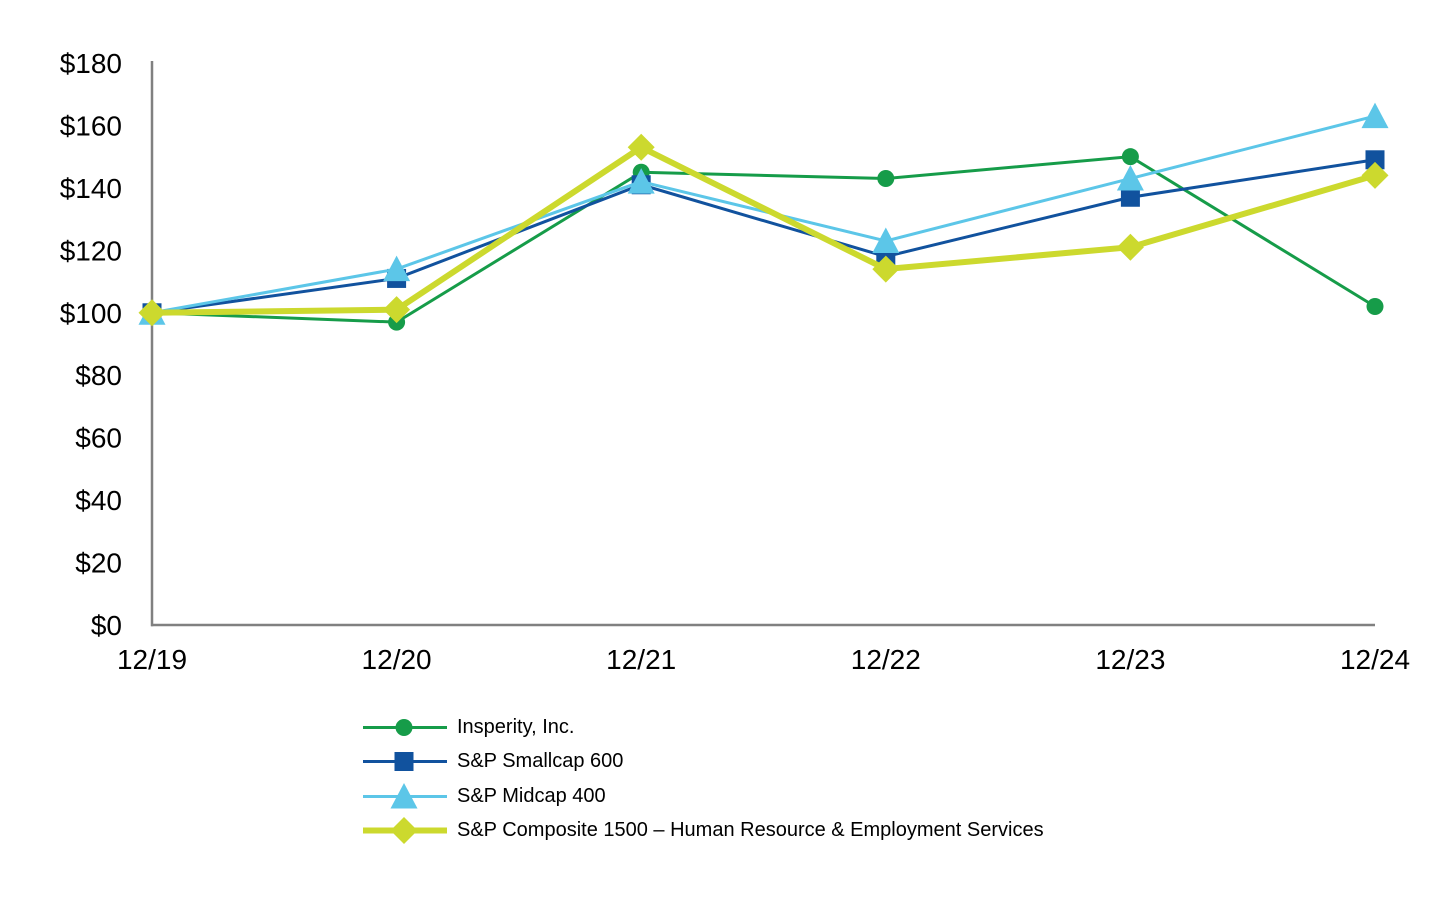 This screenshot has width=1440, height=920. I want to click on legend-label-sp-midcap-400: S&P Midcap 400, so click(531, 795).